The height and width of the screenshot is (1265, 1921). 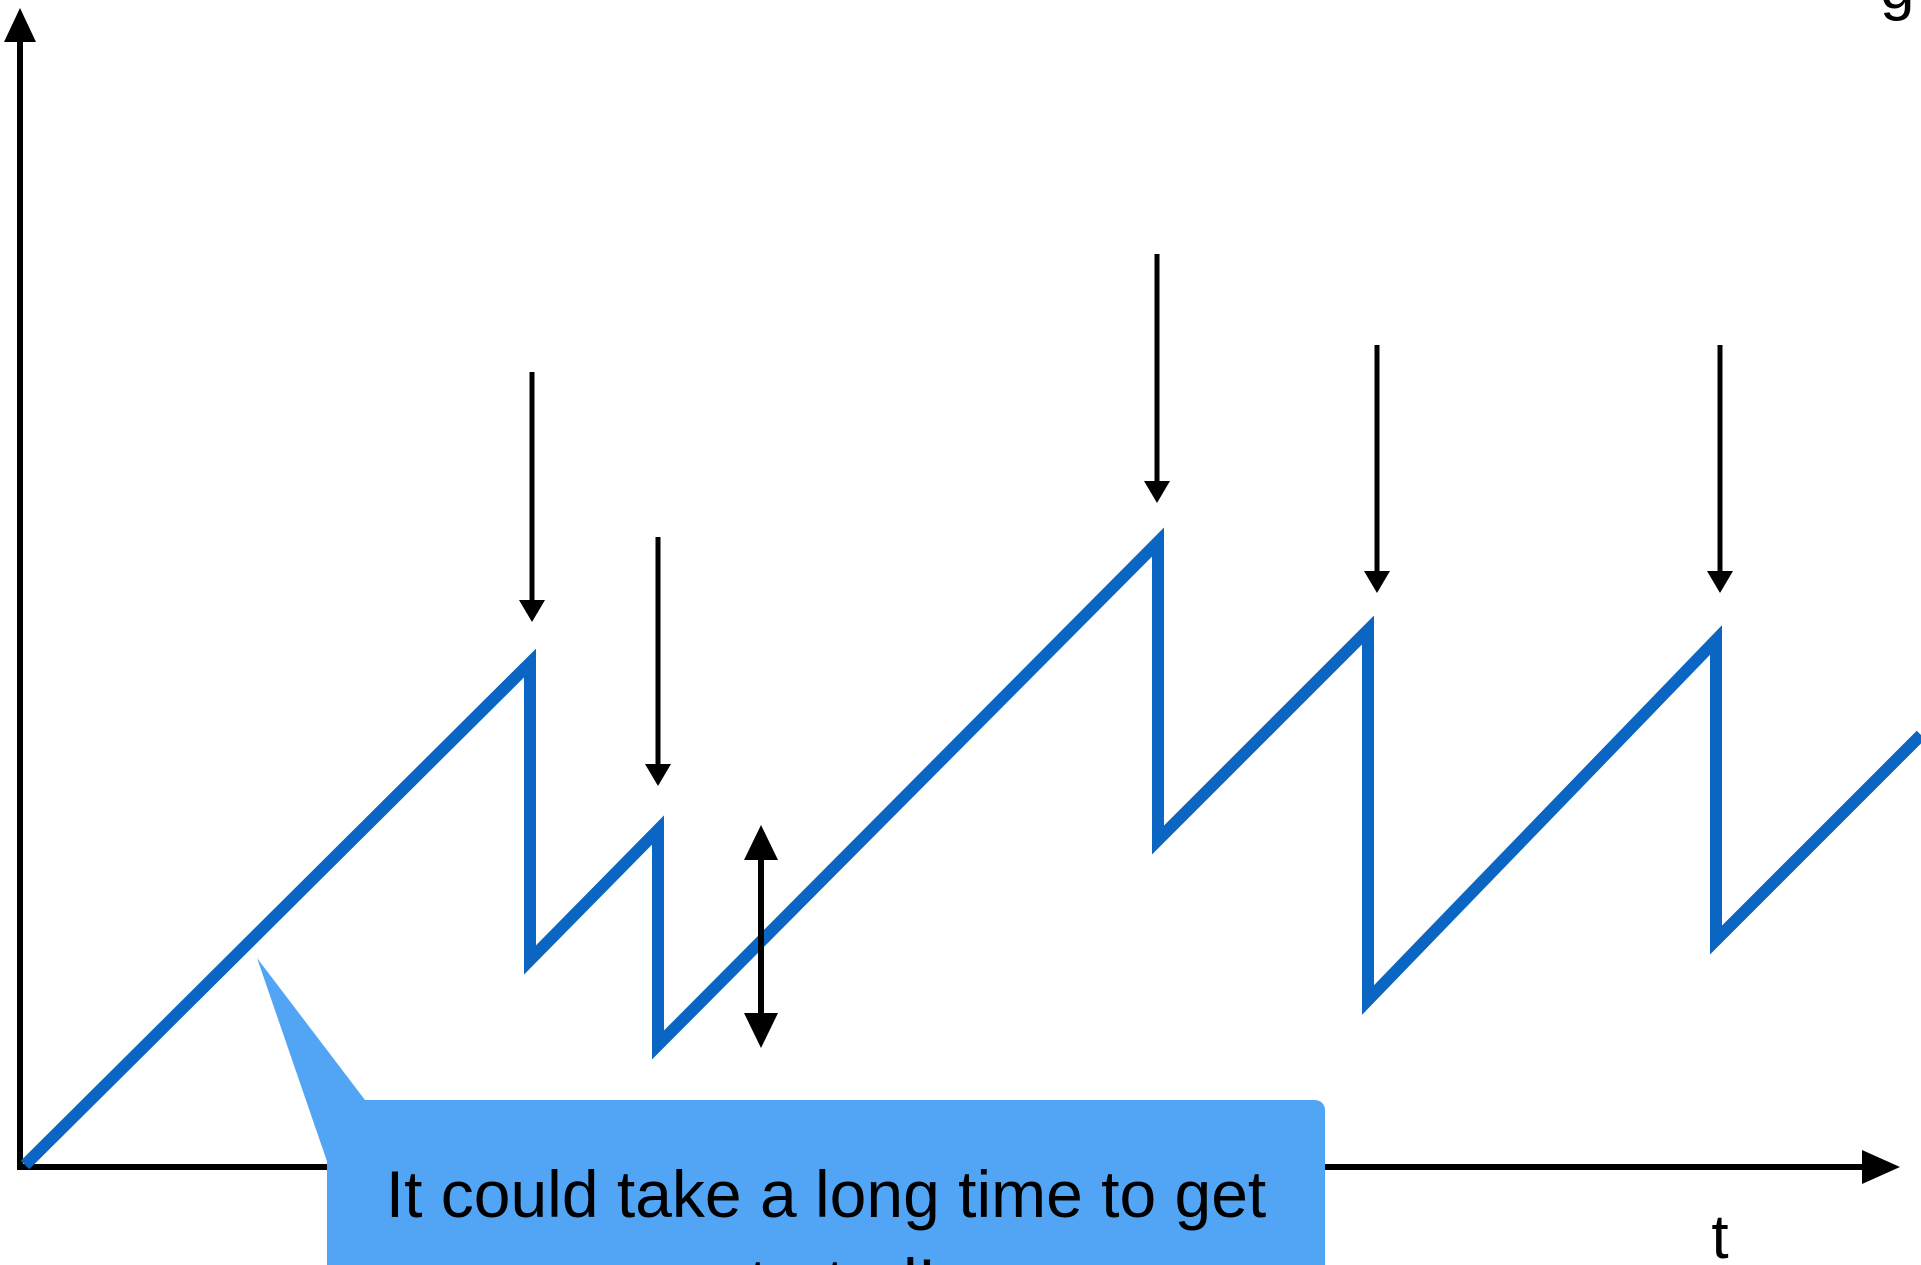 What do you see at coordinates (1881, 1167) in the screenshot?
I see `x-axis-arrowhead` at bounding box center [1881, 1167].